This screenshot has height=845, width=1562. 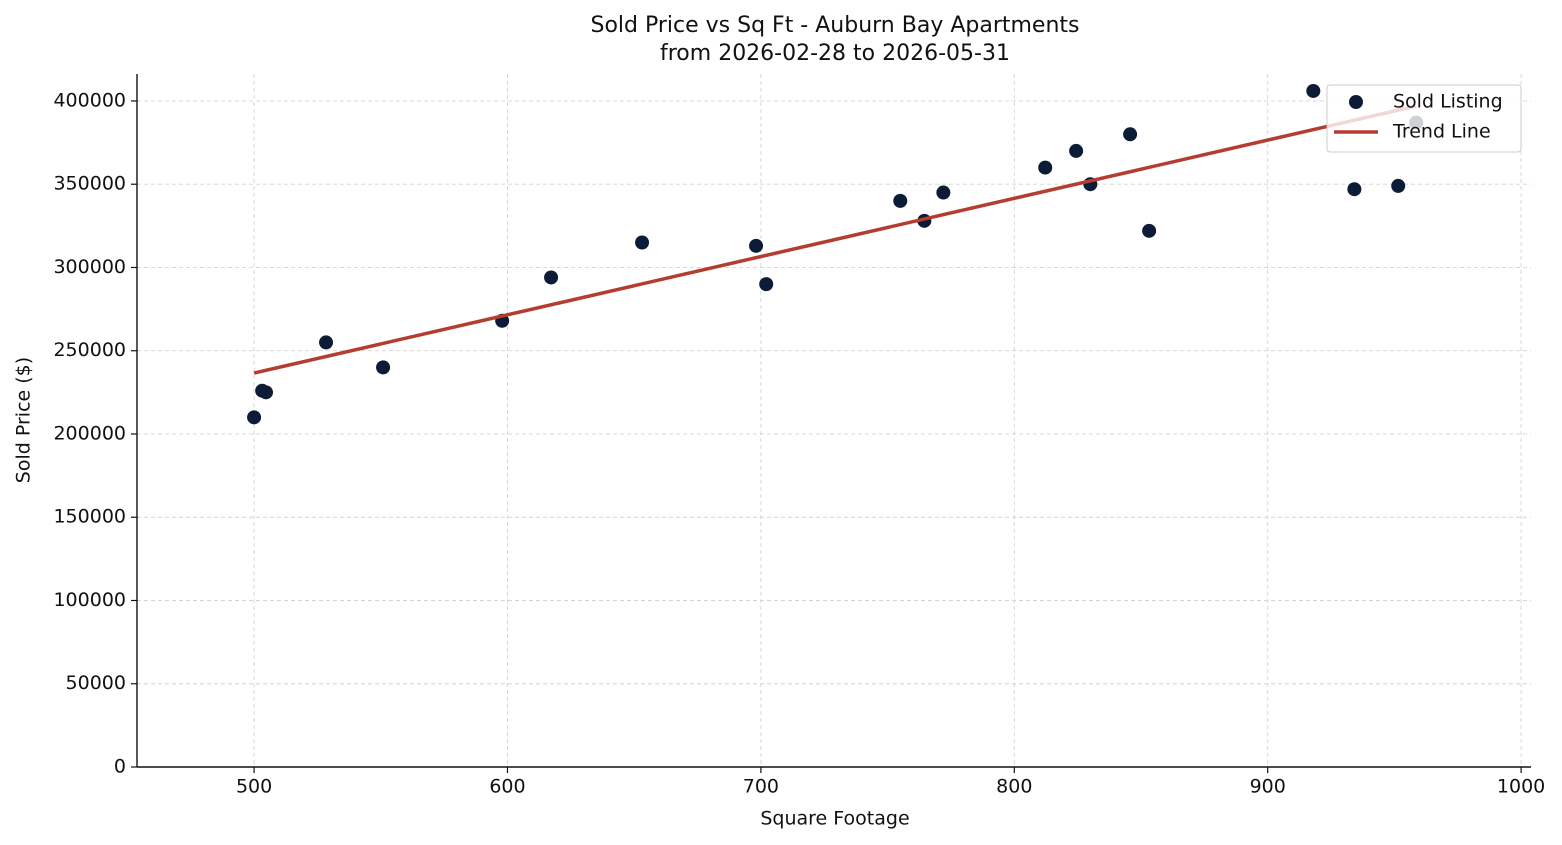 What do you see at coordinates (835, 53) in the screenshot?
I see `chart-subtitle: from 2026-02-28 to 2026-05-31` at bounding box center [835, 53].